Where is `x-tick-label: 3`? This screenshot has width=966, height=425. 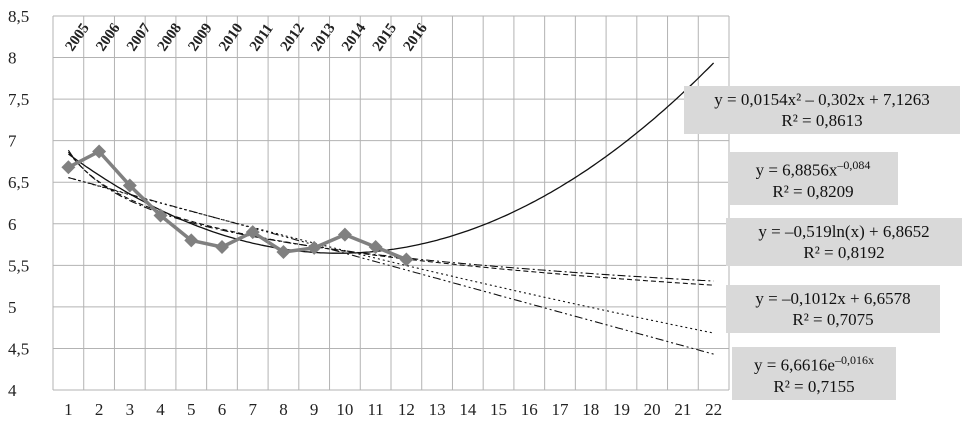 x-tick-label: 3 is located at coordinates (130, 409).